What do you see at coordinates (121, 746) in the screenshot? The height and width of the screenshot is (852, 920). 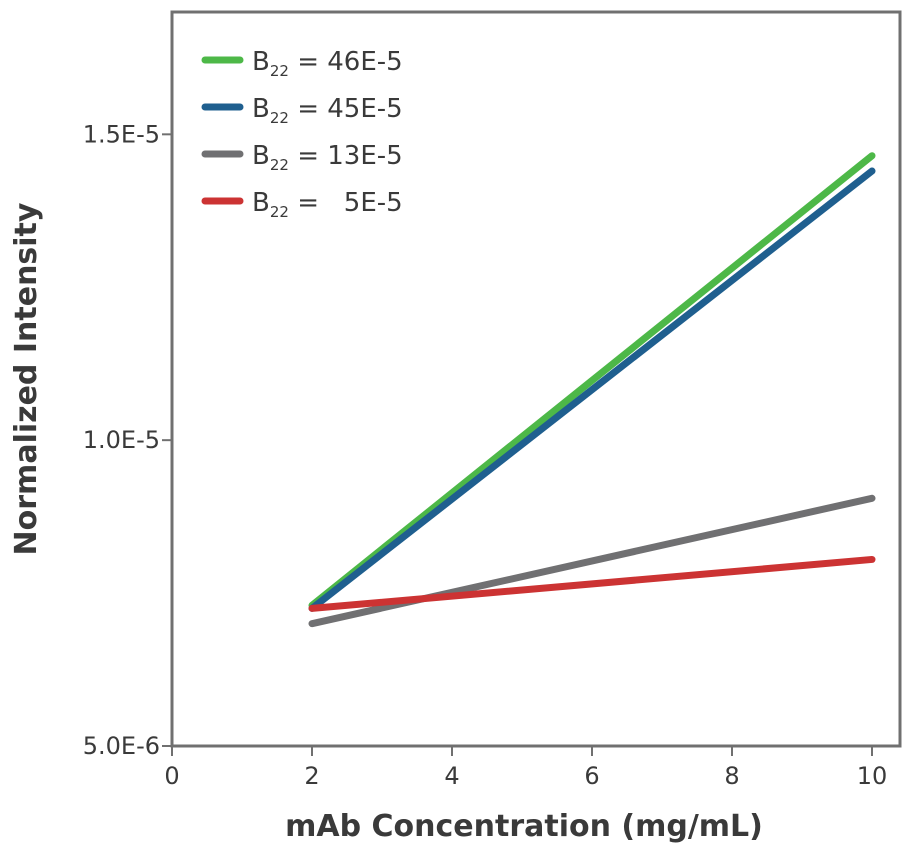 I see `y-tick-label: 5.0E-6` at bounding box center [121, 746].